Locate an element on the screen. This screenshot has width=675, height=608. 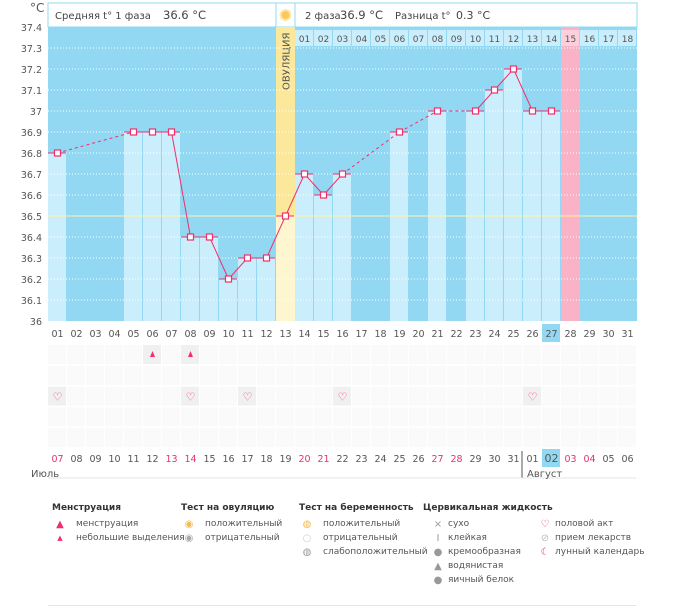
calendar-date: 25 is located at coordinates (399, 459).